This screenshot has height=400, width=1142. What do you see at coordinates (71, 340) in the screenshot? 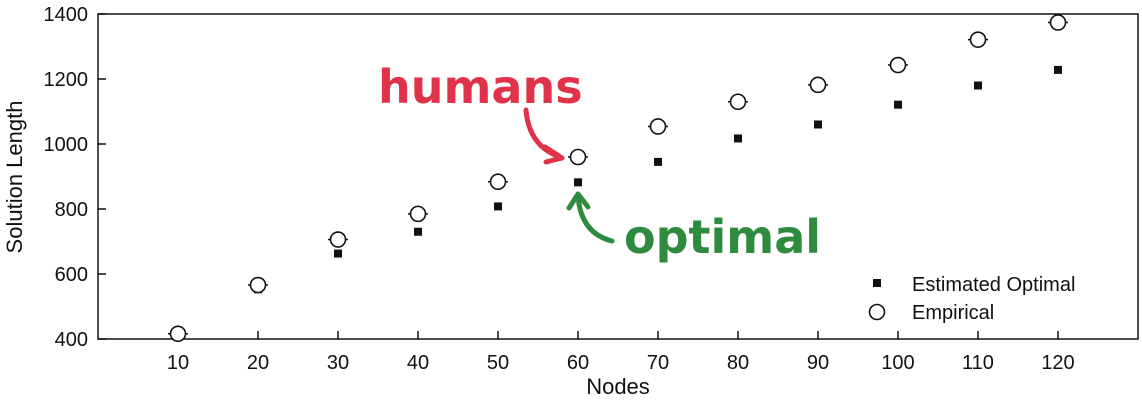
I see `y-tick-label: 400` at bounding box center [71, 340].